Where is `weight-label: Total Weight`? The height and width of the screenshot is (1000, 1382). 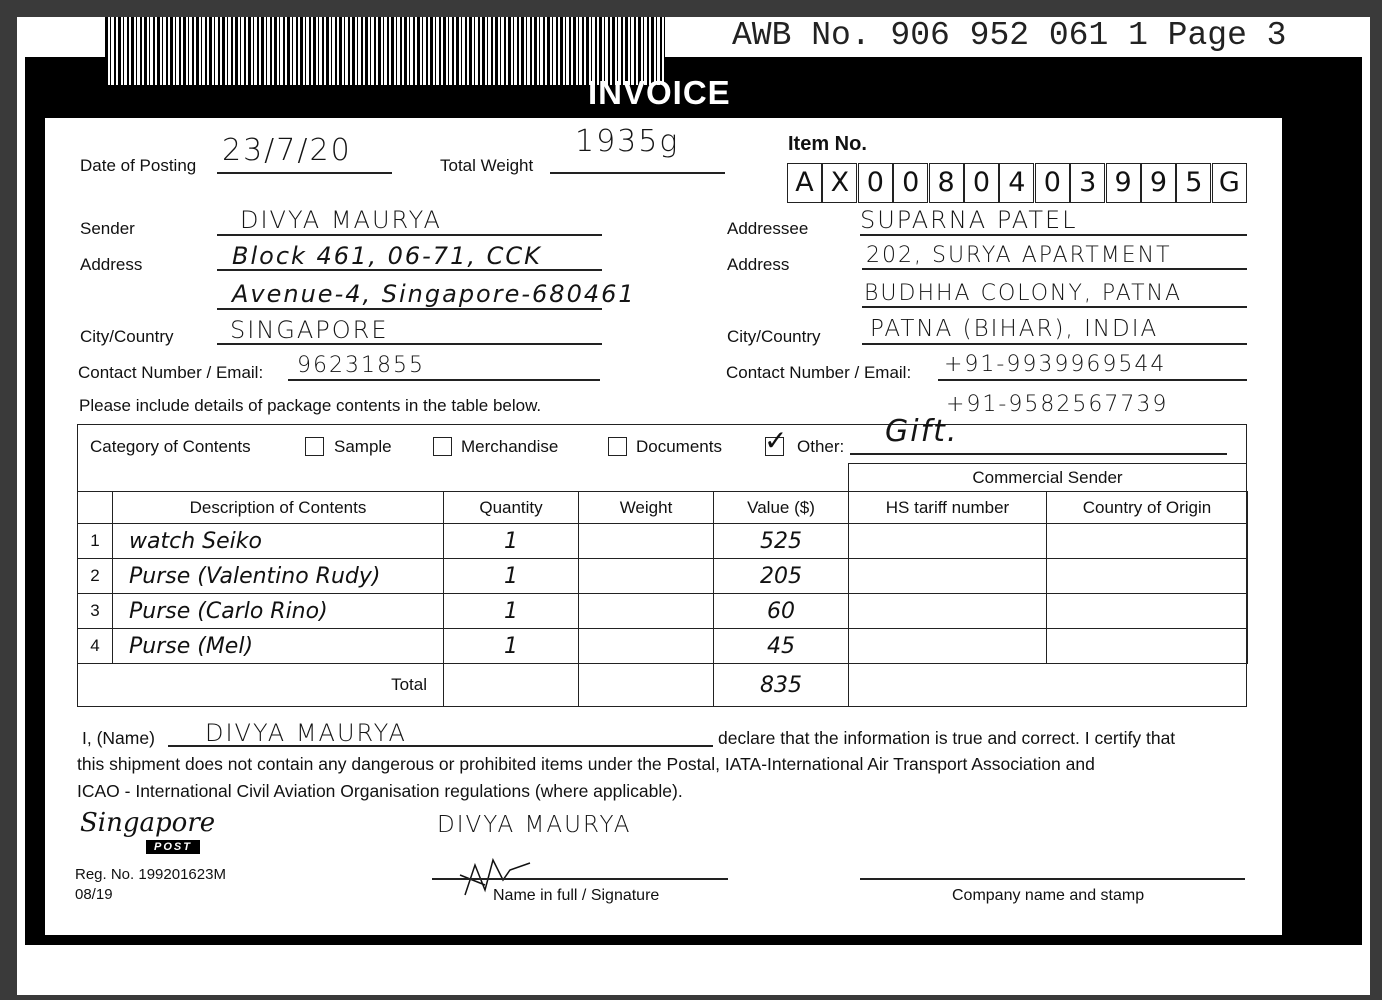 weight-label: Total Weight is located at coordinates (487, 165).